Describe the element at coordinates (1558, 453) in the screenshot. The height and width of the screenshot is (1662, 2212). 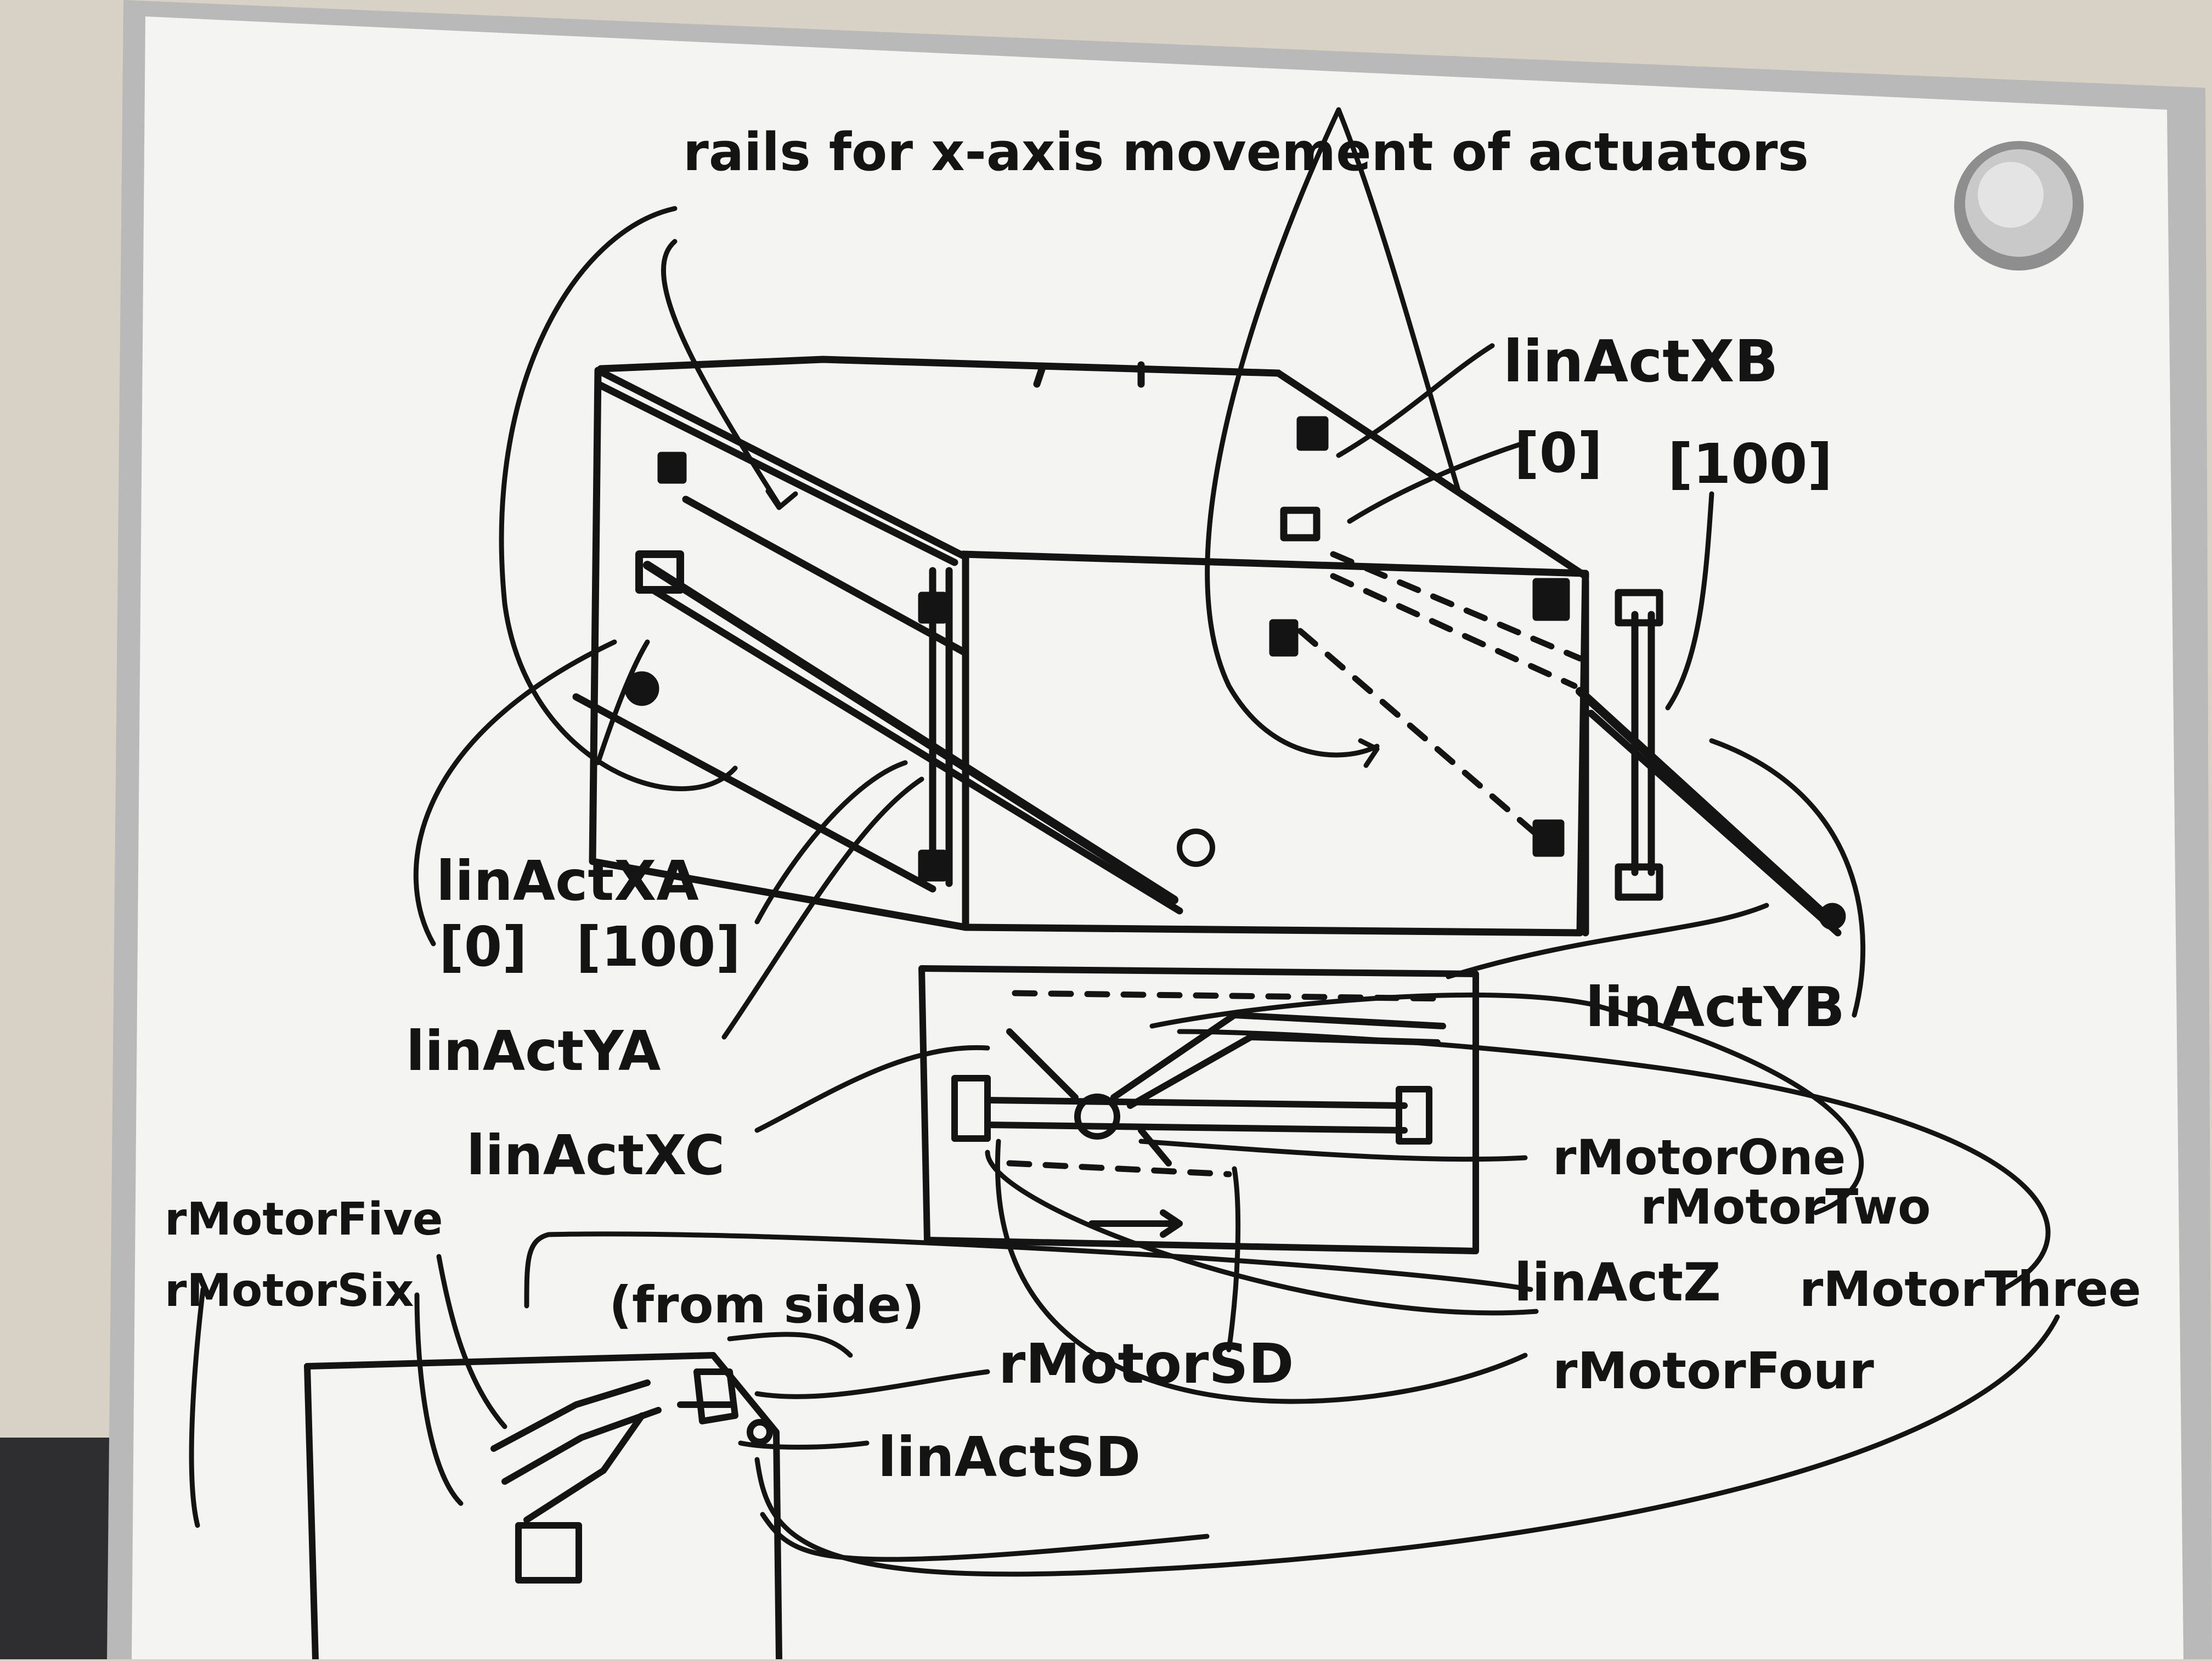
I see `xb-zero-label: [0]` at that location.